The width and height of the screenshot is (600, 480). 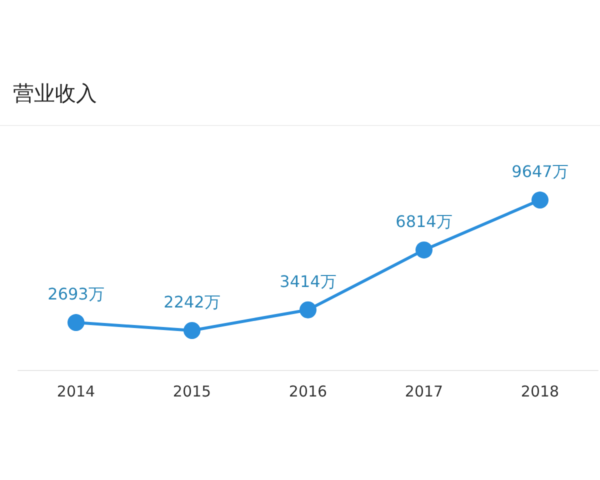 What do you see at coordinates (192, 302) in the screenshot?
I see `data-label: 2242万` at bounding box center [192, 302].